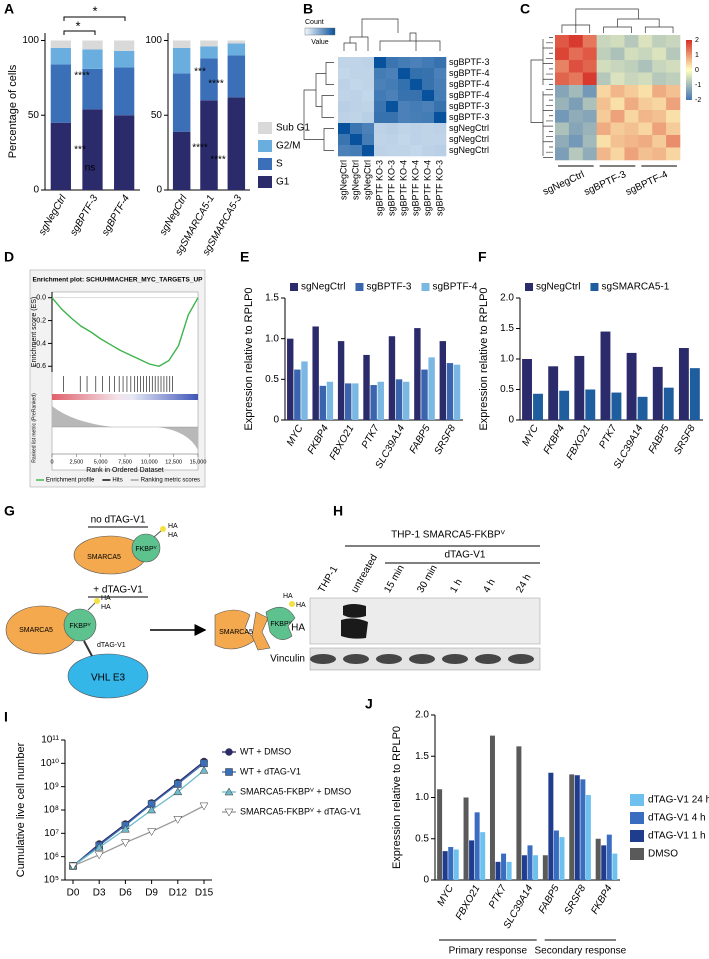 Image resolution: width=709 pixels, height=959 pixels. I want to click on y-tick-label: 1.5, so click(272, 298).